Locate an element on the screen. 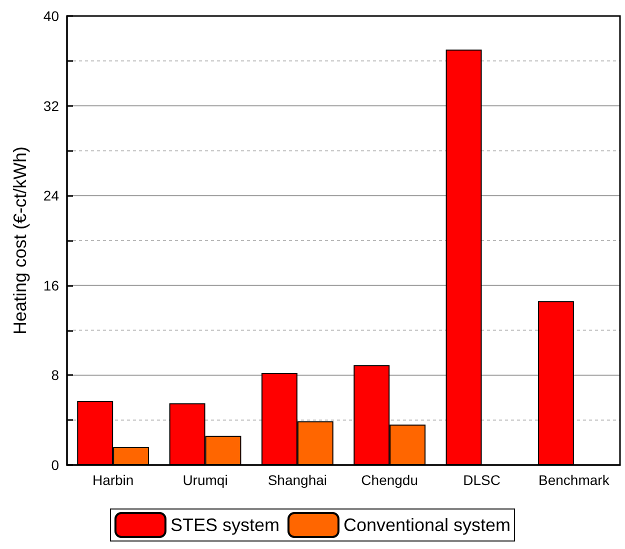  y-tick-label: 24 is located at coordinates (51, 196).